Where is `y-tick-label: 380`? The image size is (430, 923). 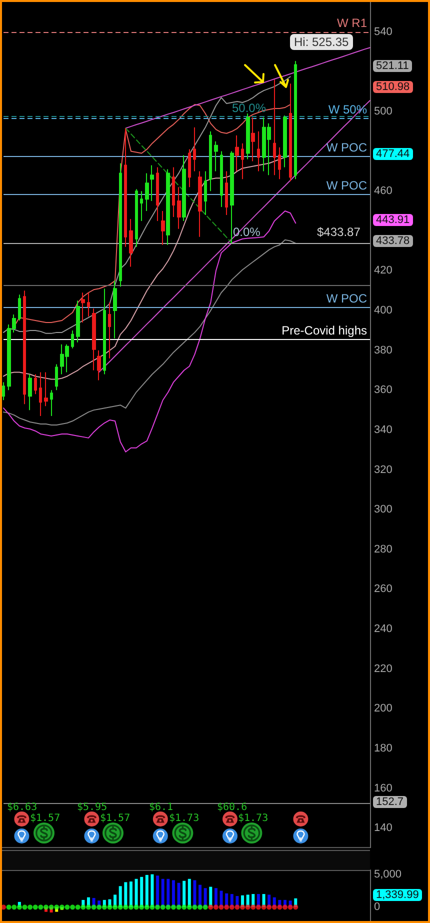
y-tick-label: 380 is located at coordinates (383, 350).